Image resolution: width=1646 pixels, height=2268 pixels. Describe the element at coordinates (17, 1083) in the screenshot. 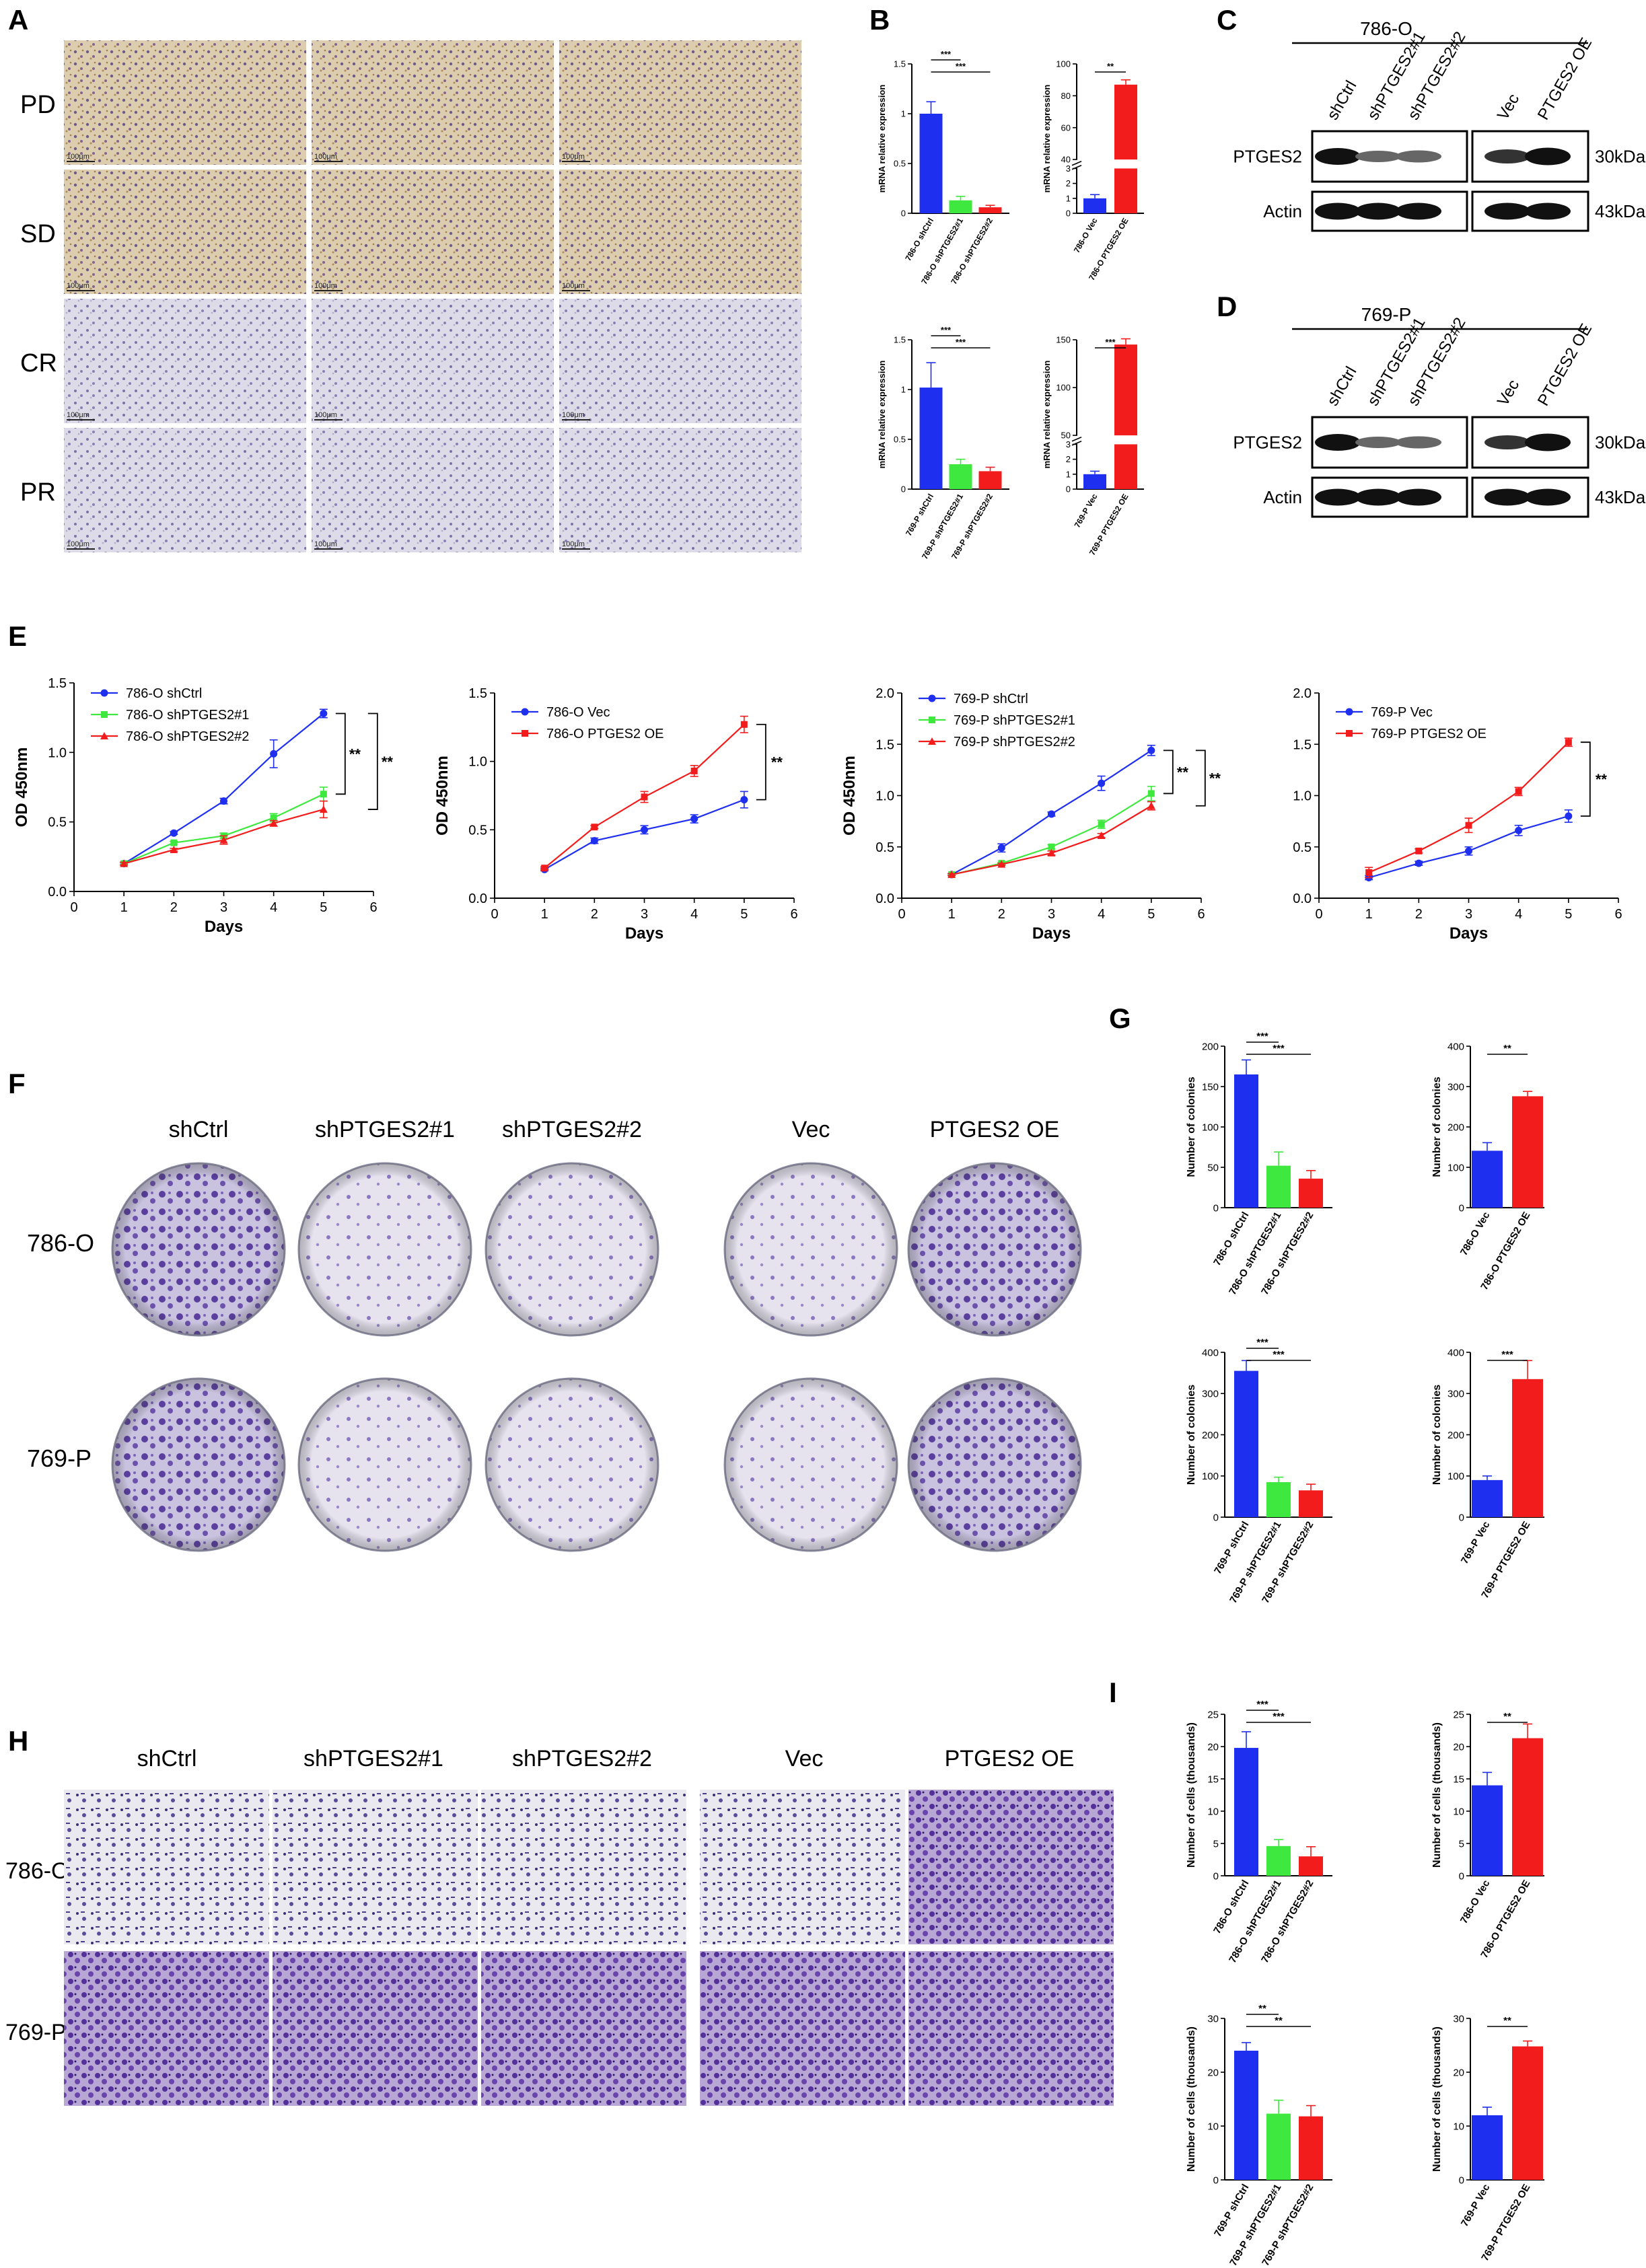

I see `panel-letter-f: F` at that location.